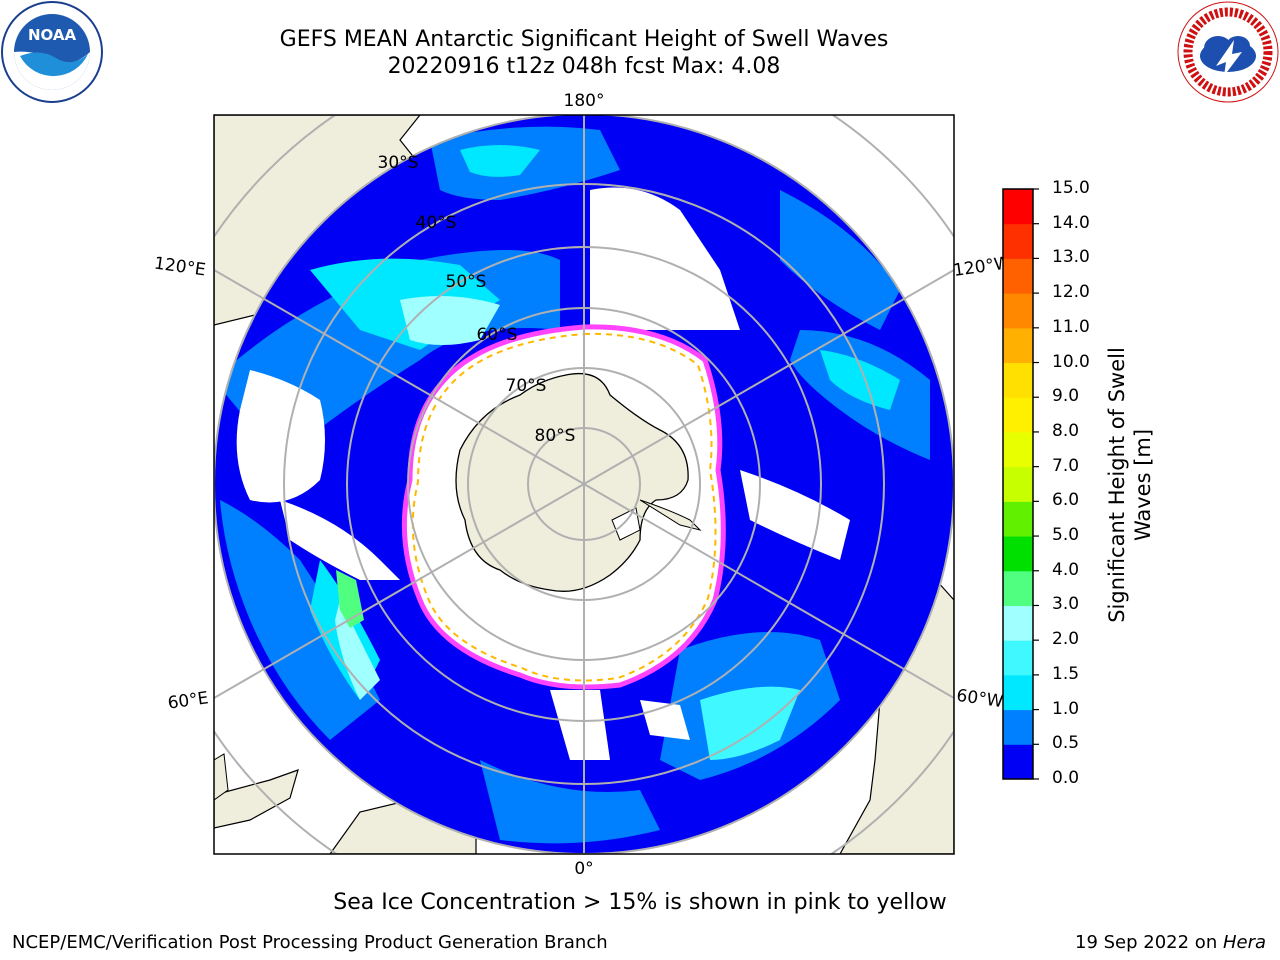 This screenshot has width=1280, height=960. Describe the element at coordinates (1117, 485) in the screenshot. I see `colorbar-title-line-1: Significant Height of Swell` at that location.